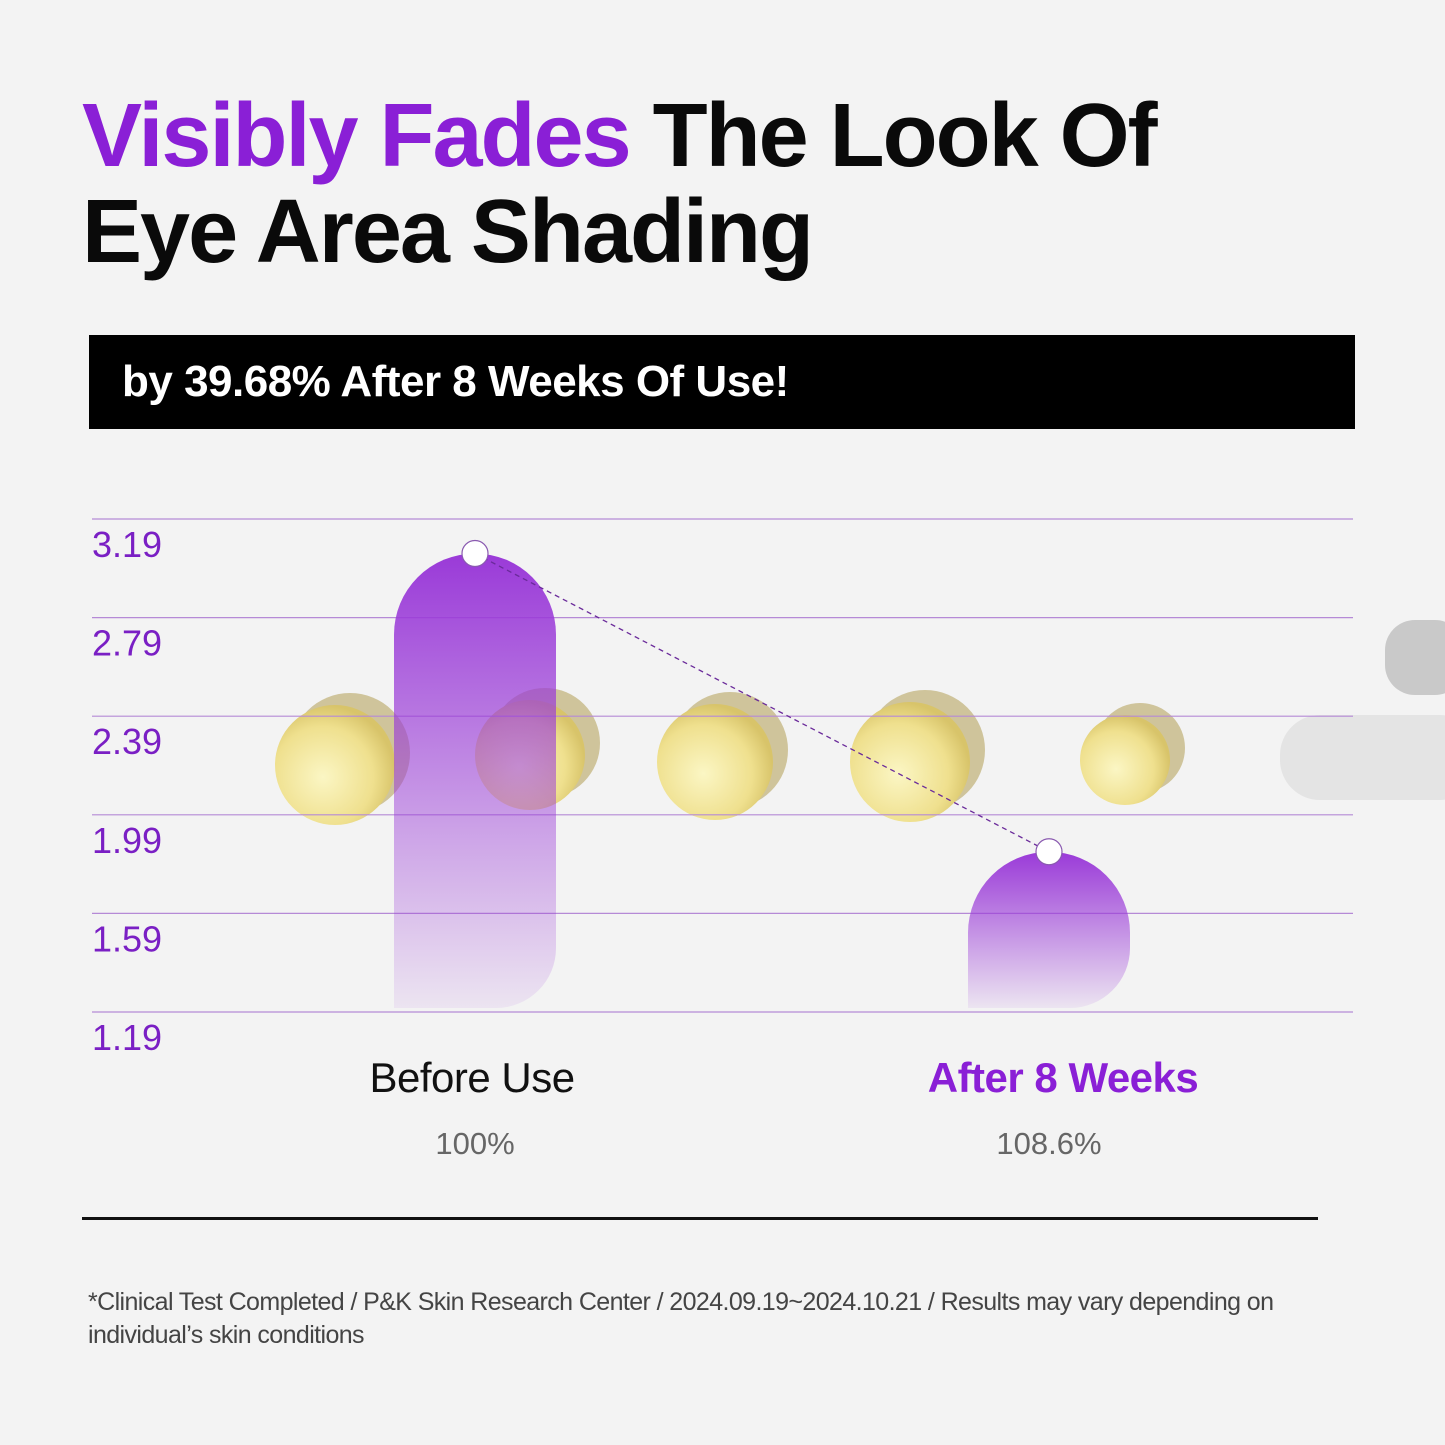  Describe the element at coordinates (127, 791) in the screenshot. I see `y-axis-ticks: 3.19 2.79 2.39 1.99 1.59 1.19` at that location.